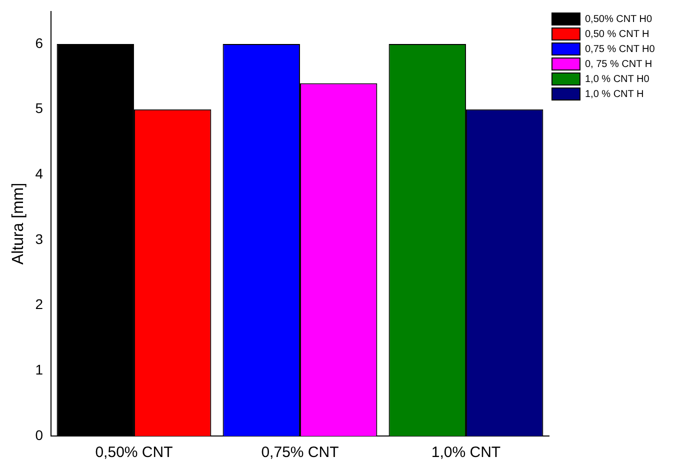 The image size is (675, 470). I want to click on y-tick-label: 5, so click(39, 108).